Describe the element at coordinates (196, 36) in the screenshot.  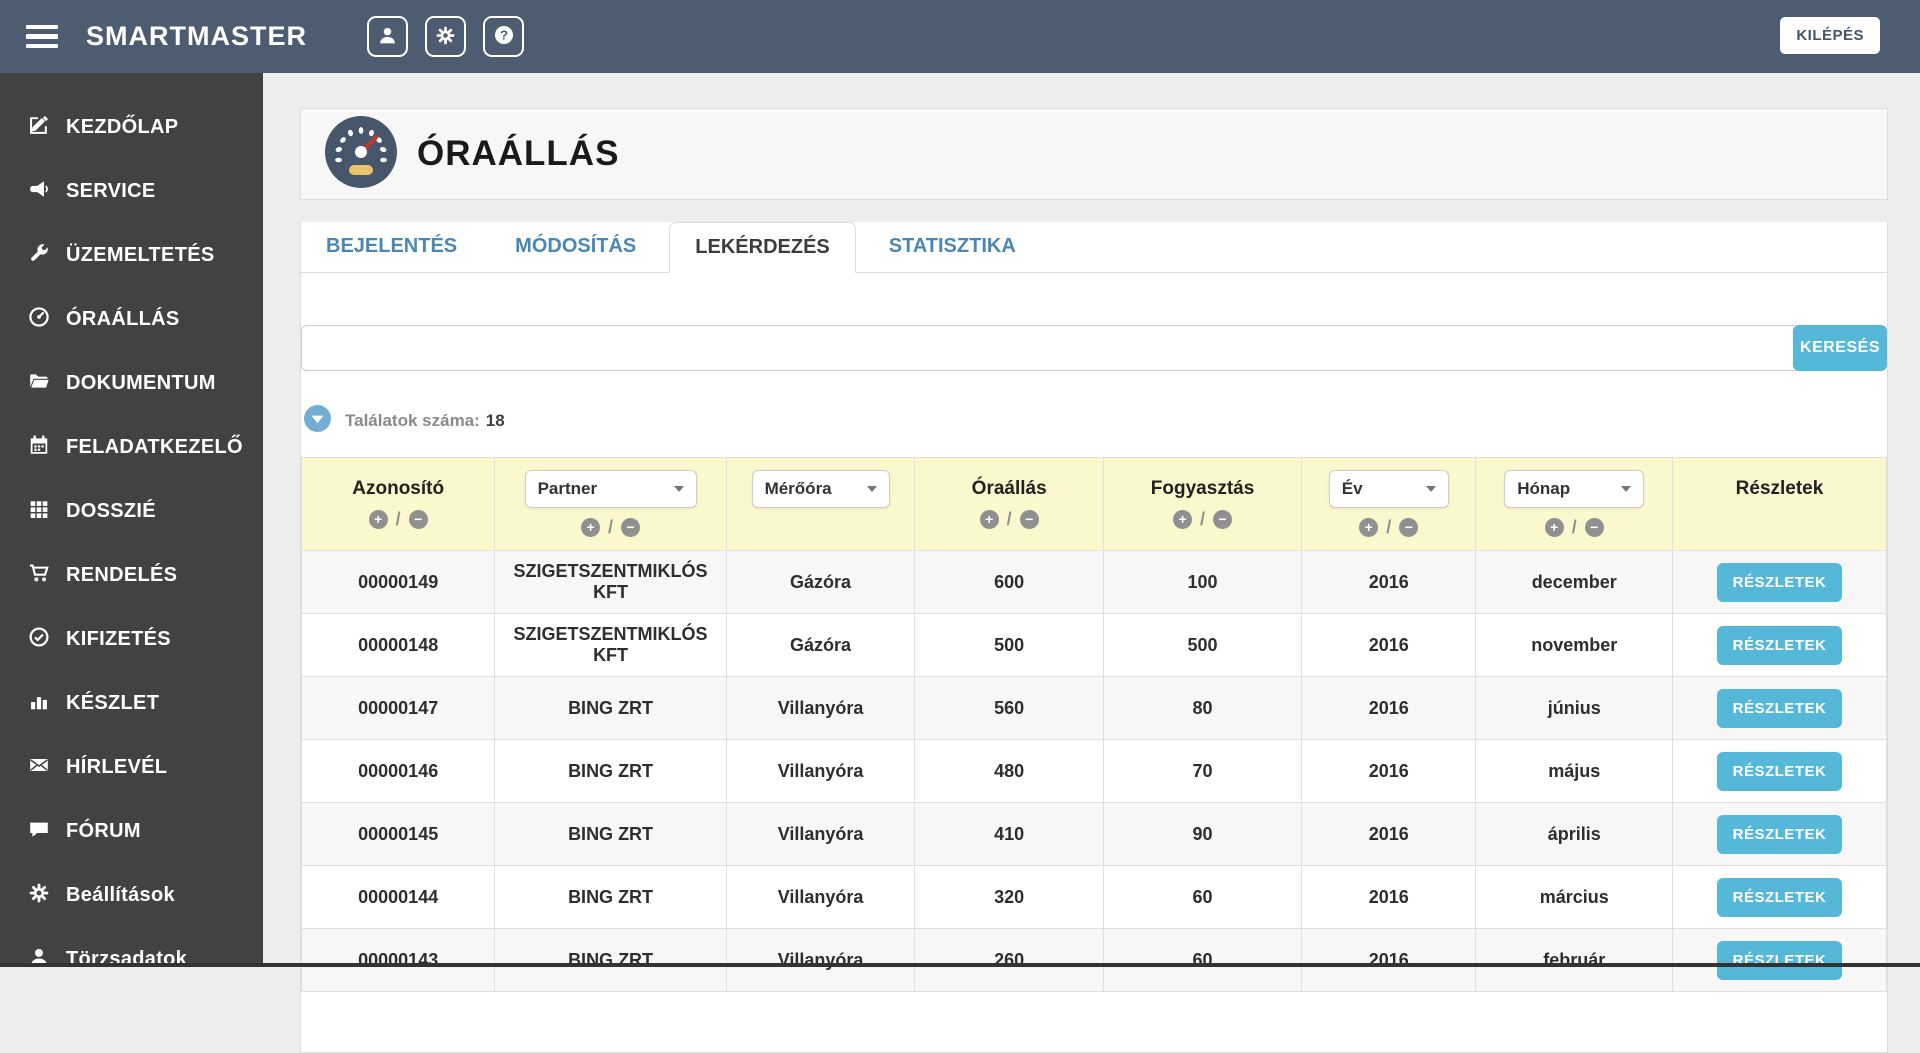
I see `app-title: SMARTMASTER` at that location.